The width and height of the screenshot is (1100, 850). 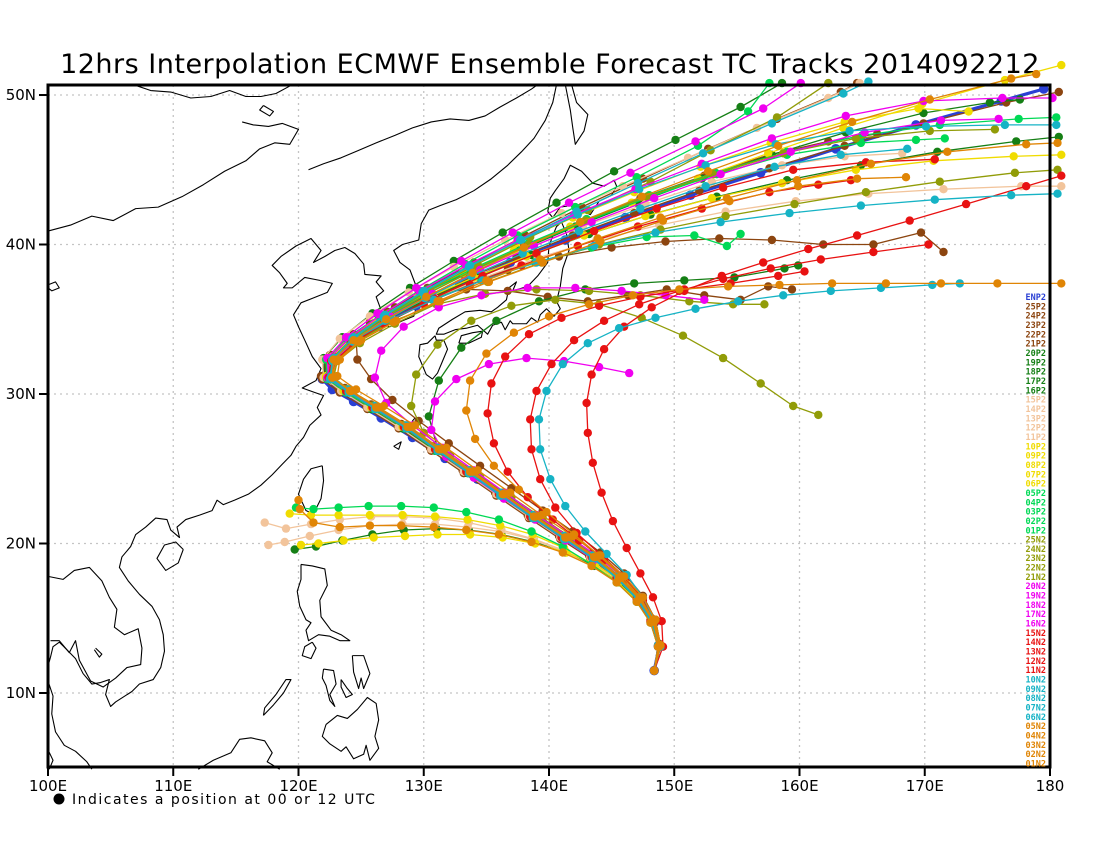 What do you see at coordinates (1036, 317) in the screenshot?
I see `legend-entry: 24P2` at bounding box center [1036, 317].